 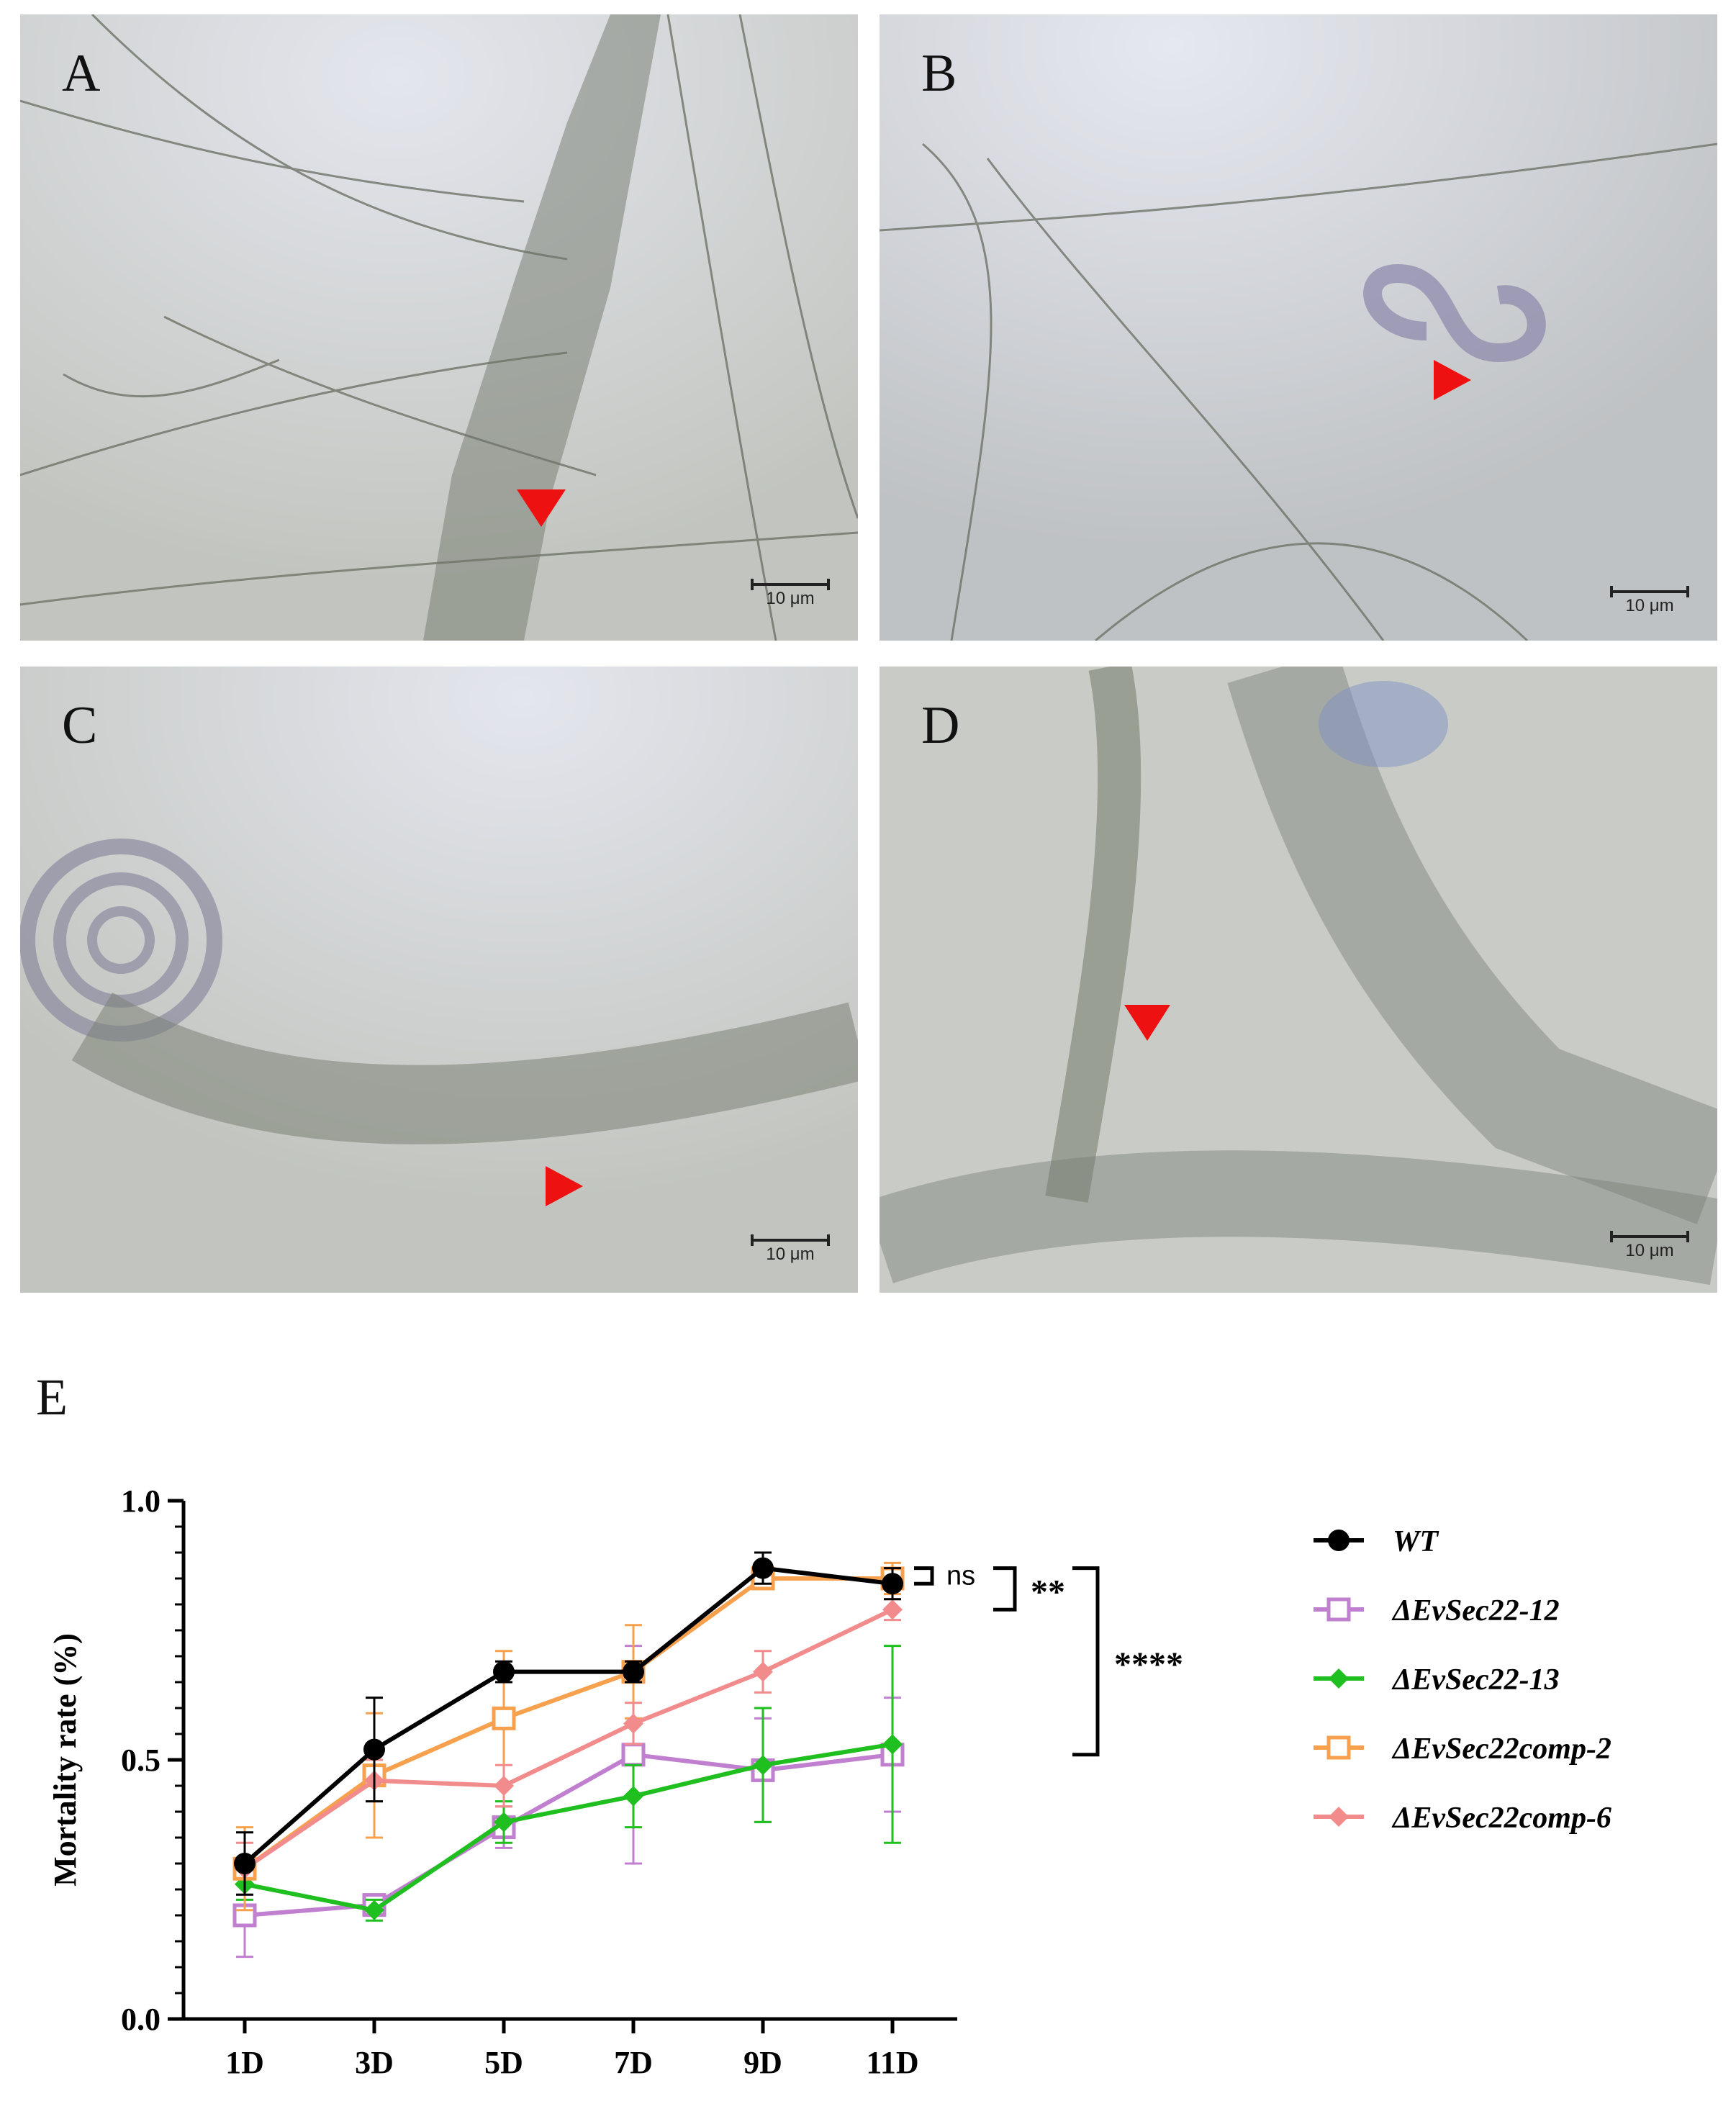 What do you see at coordinates (81, 73) in the screenshot?
I see `panel-label: A` at bounding box center [81, 73].